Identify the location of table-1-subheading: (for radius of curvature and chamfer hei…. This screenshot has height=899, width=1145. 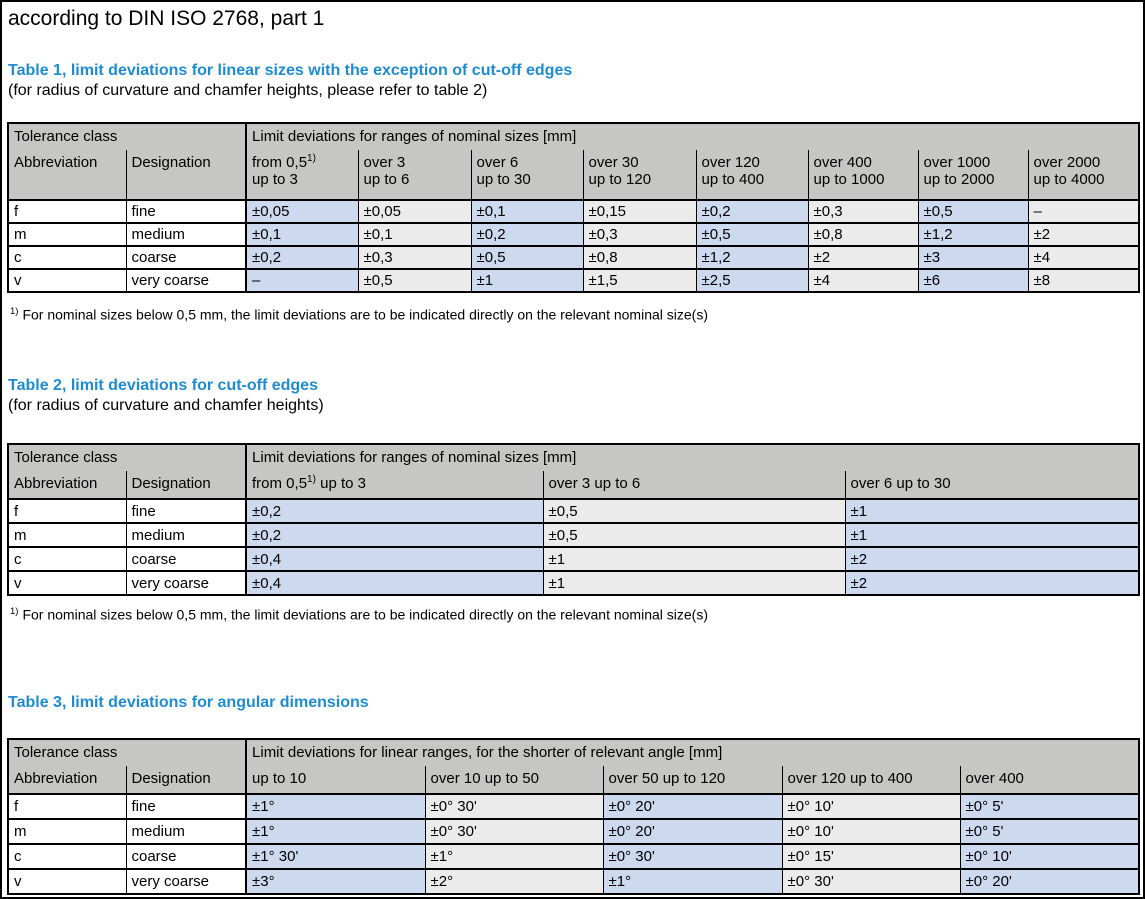
(248, 90).